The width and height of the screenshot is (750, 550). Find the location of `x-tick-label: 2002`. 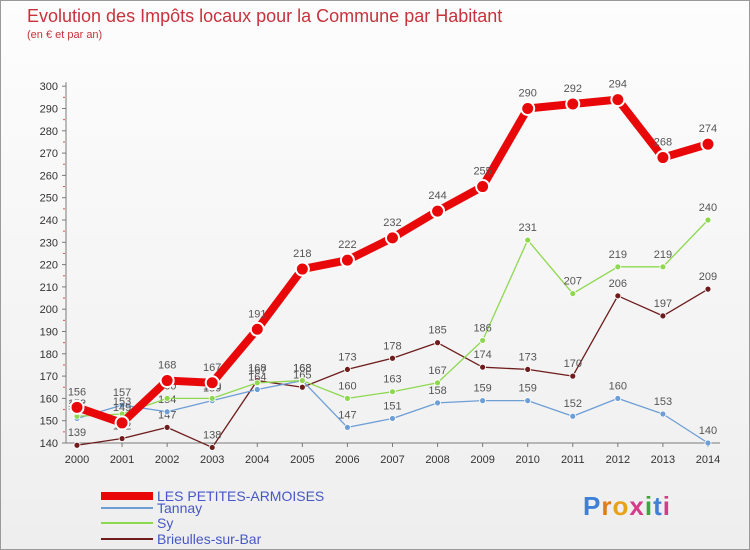

x-tick-label: 2002 is located at coordinates (167, 460).